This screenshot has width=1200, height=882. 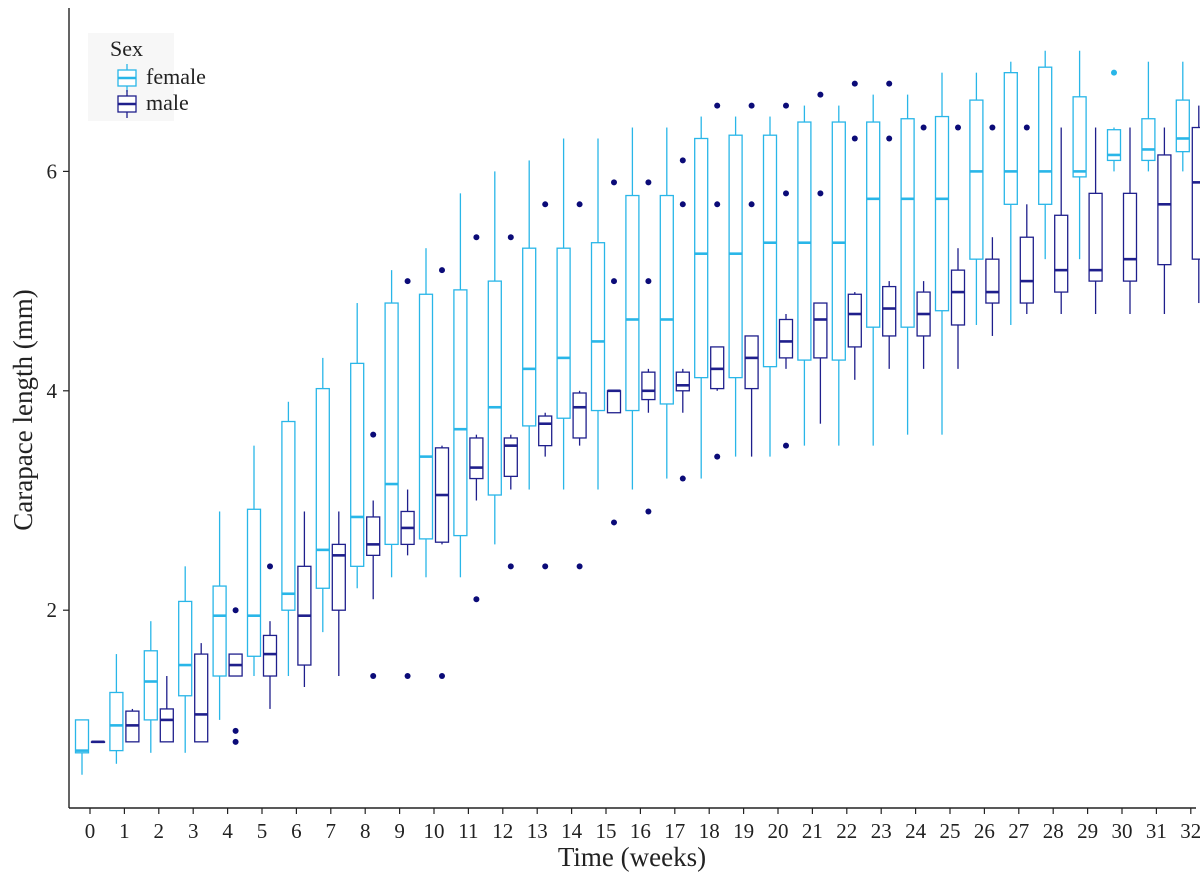 What do you see at coordinates (606, 831) in the screenshot?
I see `x-tick-label: 15` at bounding box center [606, 831].